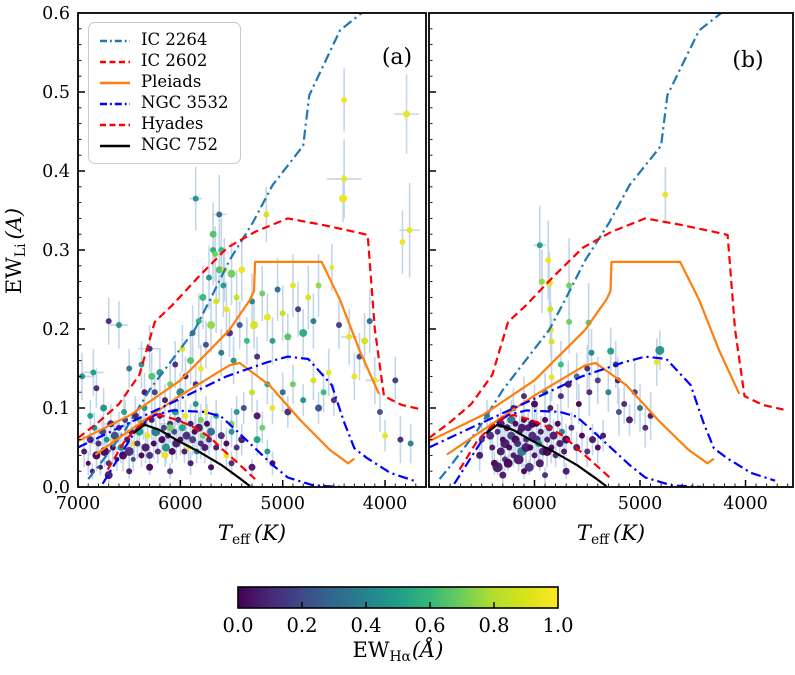  Describe the element at coordinates (14, 223) in the screenshot. I see `y-axis-label-unit: (A)` at that location.